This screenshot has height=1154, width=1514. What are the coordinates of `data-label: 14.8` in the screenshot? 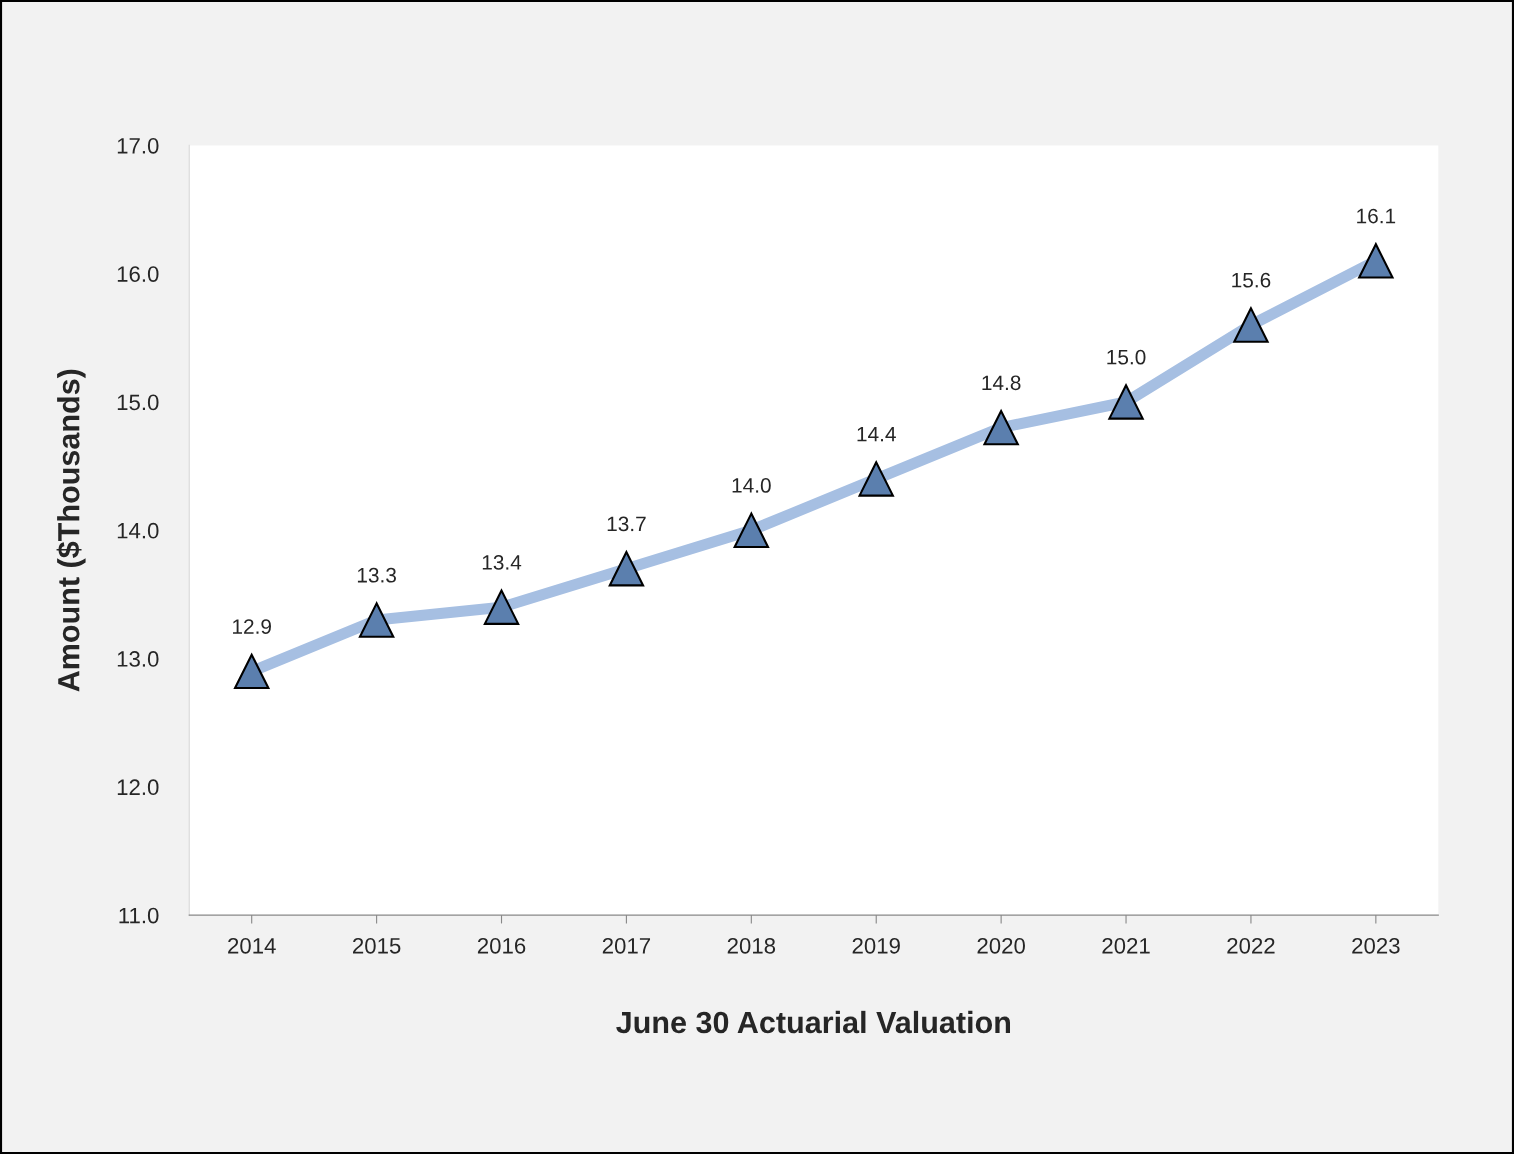 It's located at (1001, 383).